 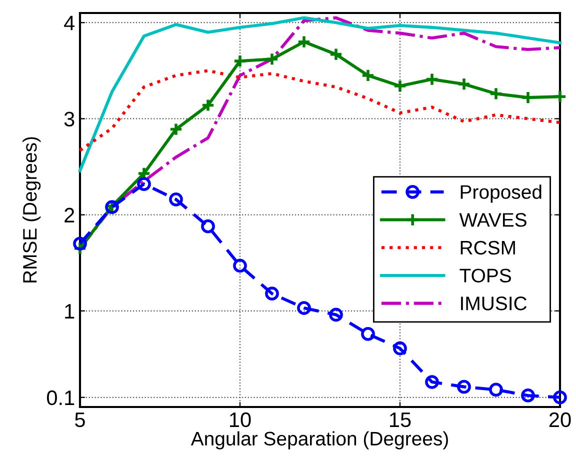 What do you see at coordinates (80, 420) in the screenshot?
I see `x-tick-label: 5` at bounding box center [80, 420].